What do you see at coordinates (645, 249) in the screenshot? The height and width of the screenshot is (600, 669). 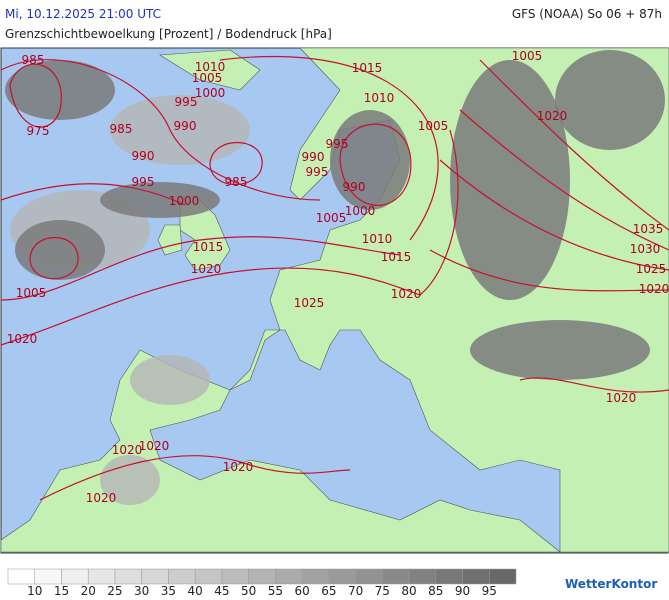 I see `isobar-label: 1030` at bounding box center [645, 249].